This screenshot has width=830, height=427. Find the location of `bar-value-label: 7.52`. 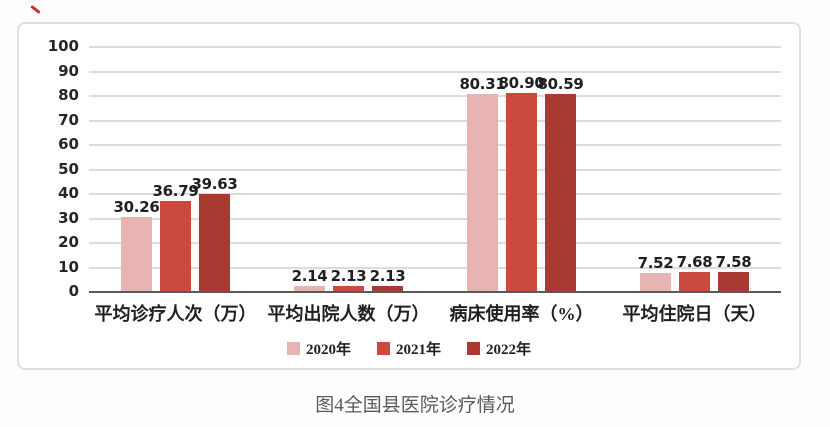

bar-value-label: 7.52 is located at coordinates (655, 262).